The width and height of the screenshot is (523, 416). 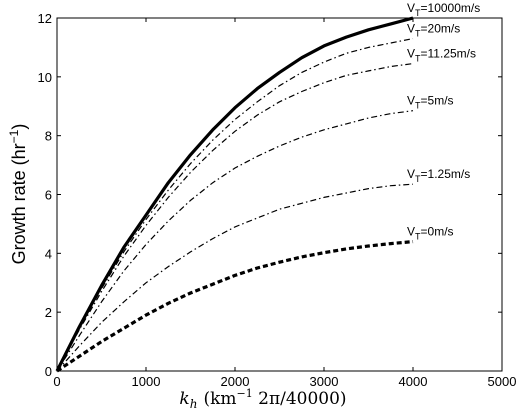 I want to click on series-label: VT=10000m/s, so click(x=443, y=9).